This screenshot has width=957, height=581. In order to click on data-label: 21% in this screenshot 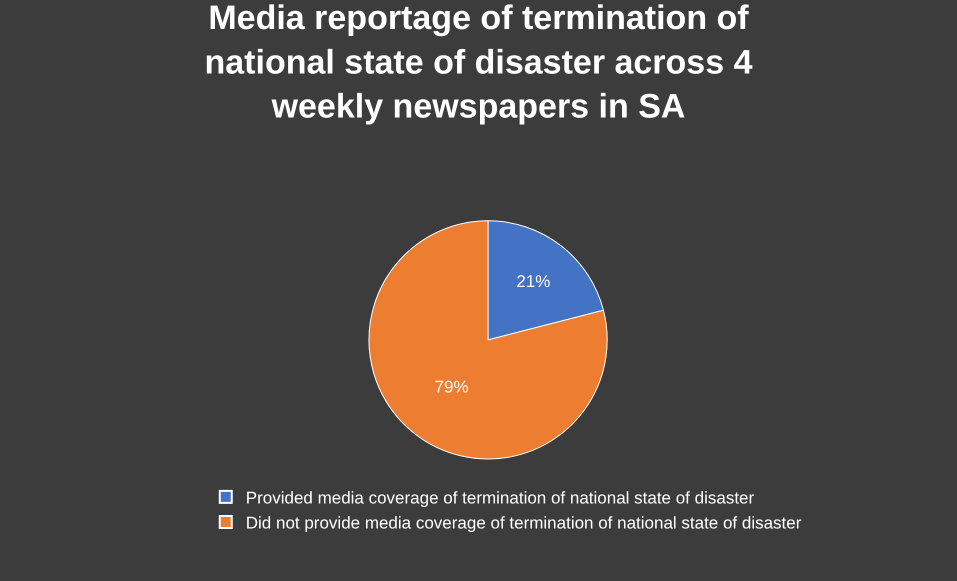, I will do `click(533, 282)`.